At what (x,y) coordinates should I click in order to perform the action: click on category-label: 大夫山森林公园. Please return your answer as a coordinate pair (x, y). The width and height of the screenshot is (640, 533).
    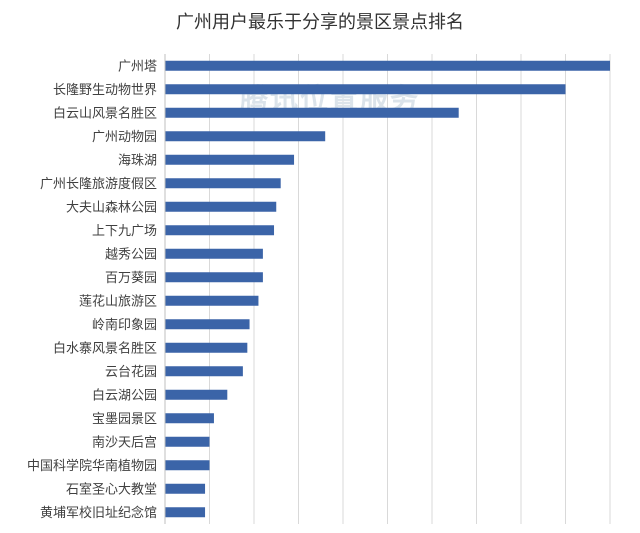
    Looking at the image, I should click on (111, 207).